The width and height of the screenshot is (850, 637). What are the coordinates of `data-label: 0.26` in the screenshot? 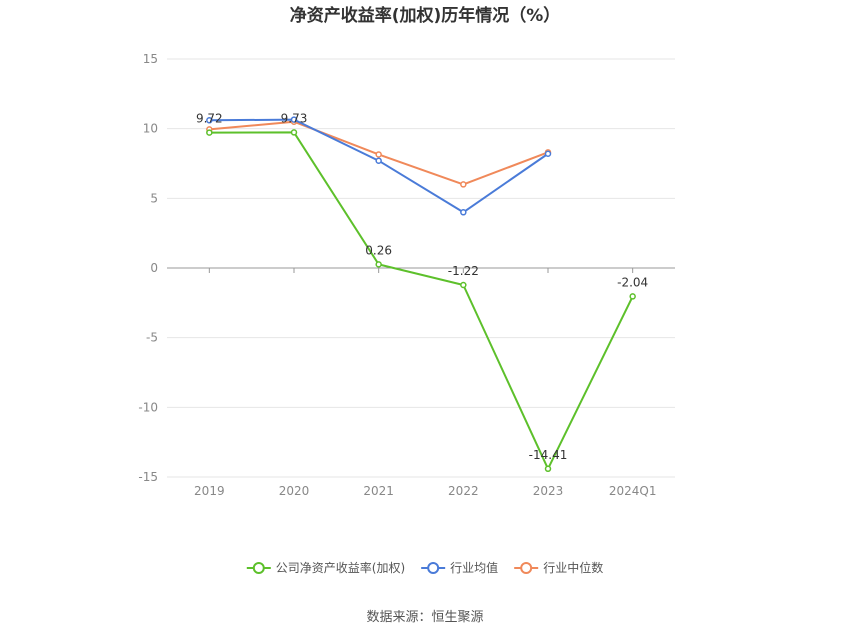 It's located at (378, 250).